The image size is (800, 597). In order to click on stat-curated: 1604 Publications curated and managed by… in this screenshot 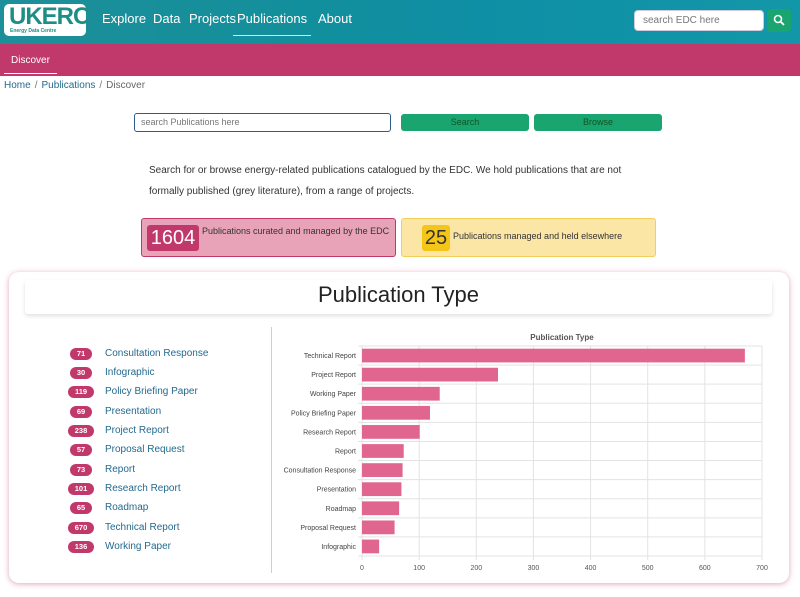, I will do `click(268, 237)`.